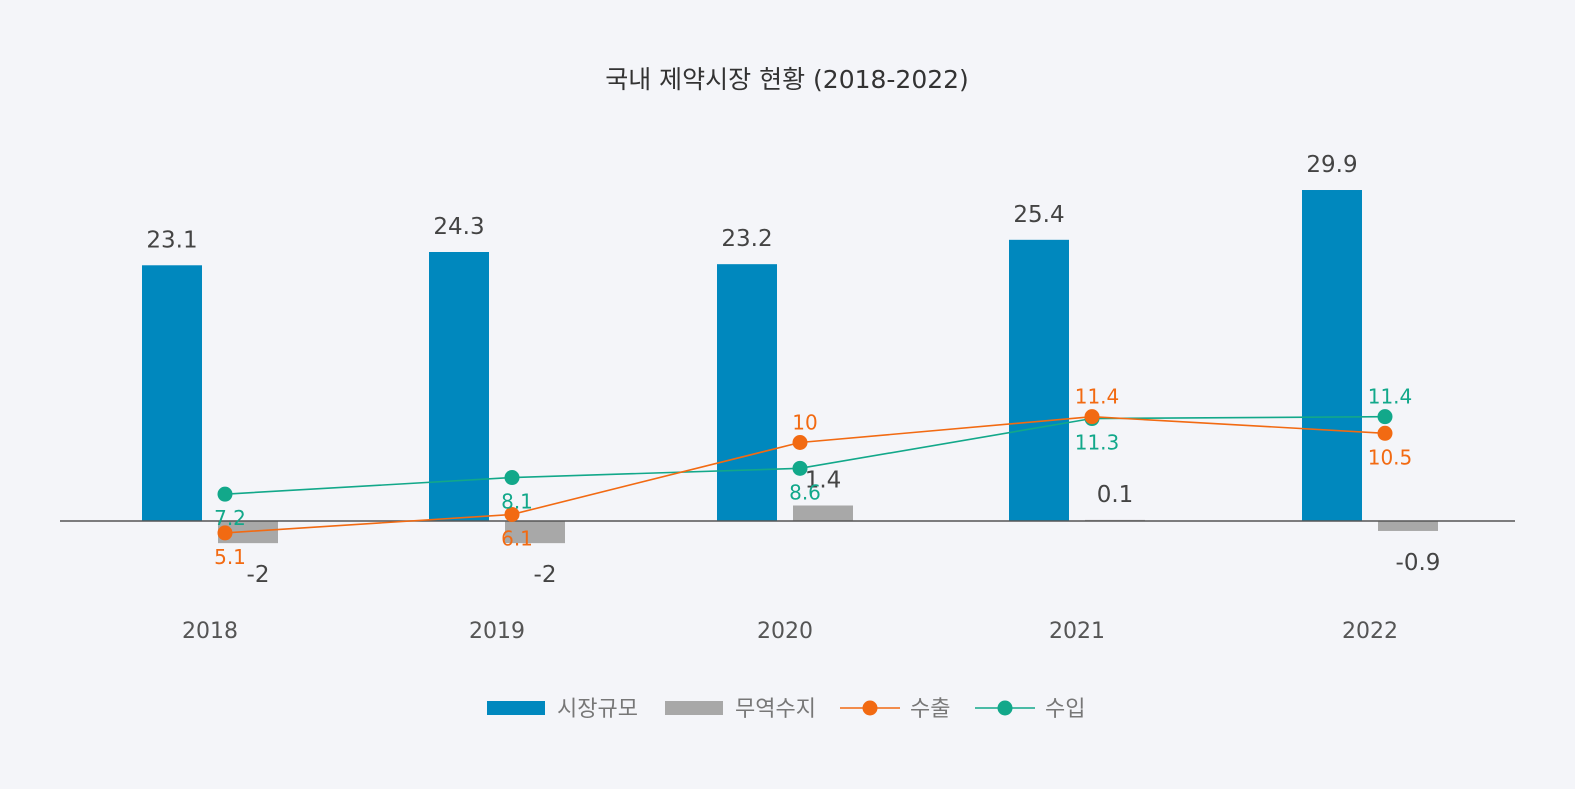  What do you see at coordinates (512, 478) in the screenshot?
I see `import-point-2019` at bounding box center [512, 478].